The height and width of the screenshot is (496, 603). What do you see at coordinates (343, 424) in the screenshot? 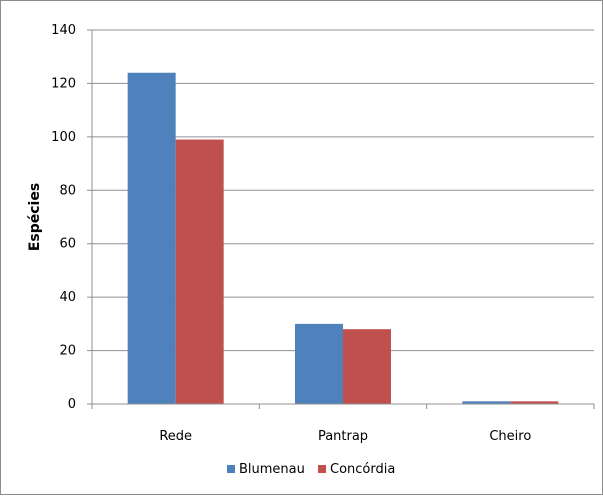
I see `x-axis-ticks: Rede Pantrap Cheiro` at bounding box center [343, 424].